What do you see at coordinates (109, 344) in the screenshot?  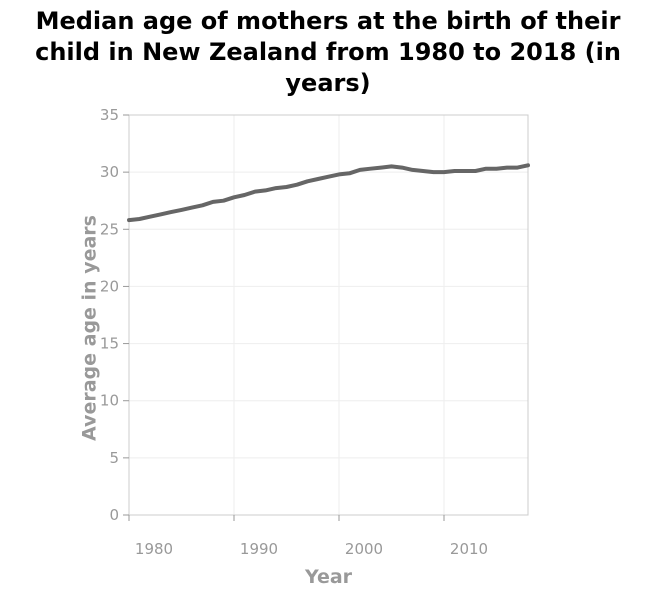 I see `y-tick-label: 15` at bounding box center [109, 344].